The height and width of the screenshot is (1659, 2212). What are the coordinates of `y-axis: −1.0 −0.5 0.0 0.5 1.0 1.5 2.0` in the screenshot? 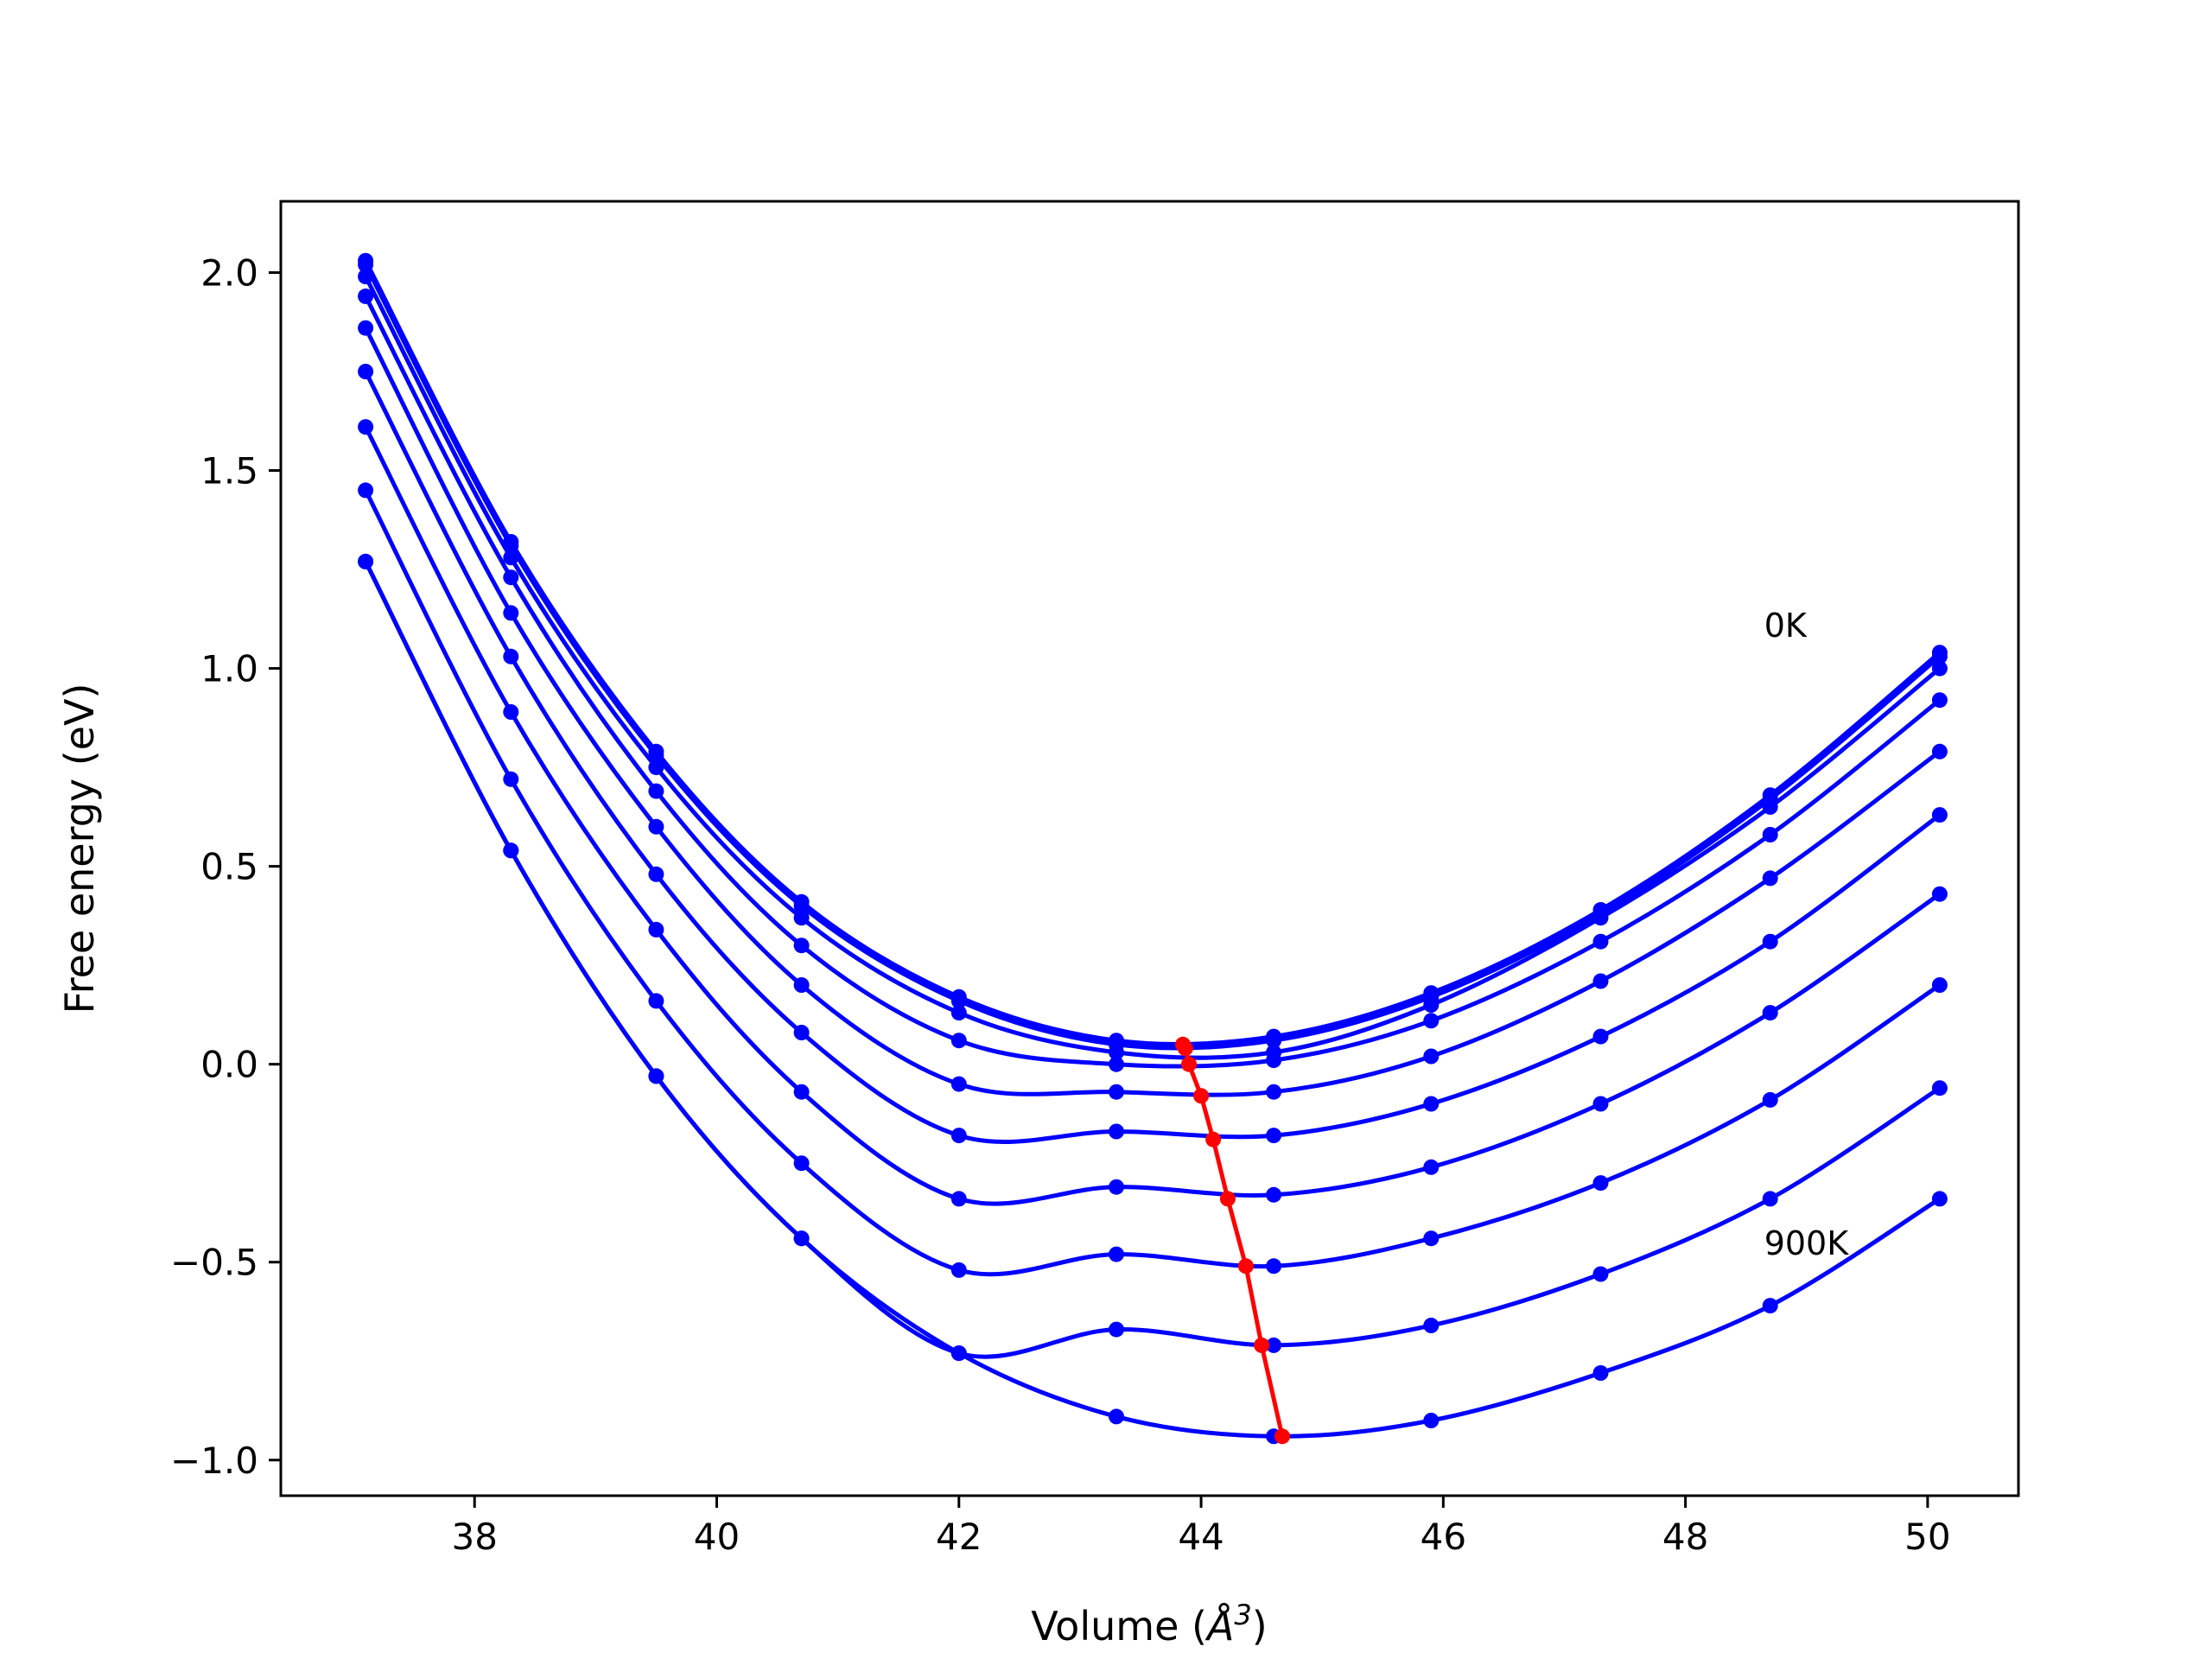 It's located at (225, 866).